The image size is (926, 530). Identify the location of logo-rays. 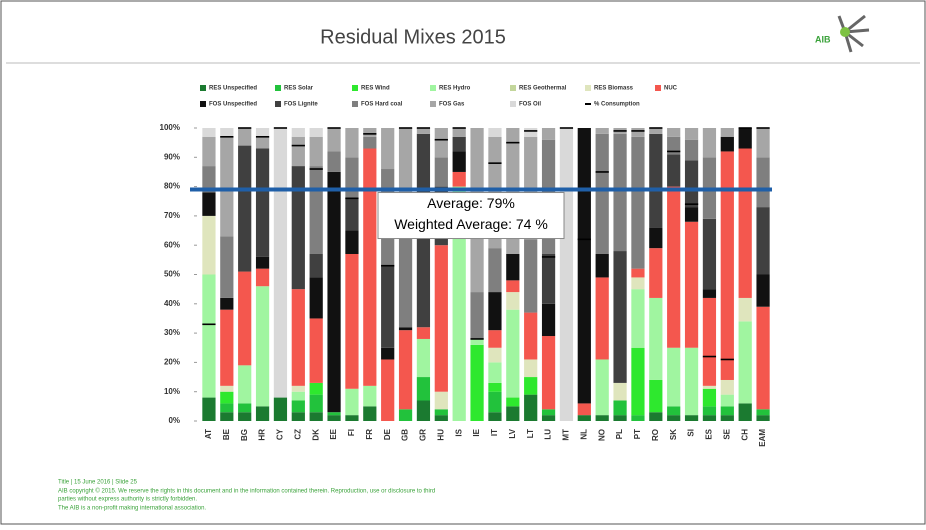
(853, 33).